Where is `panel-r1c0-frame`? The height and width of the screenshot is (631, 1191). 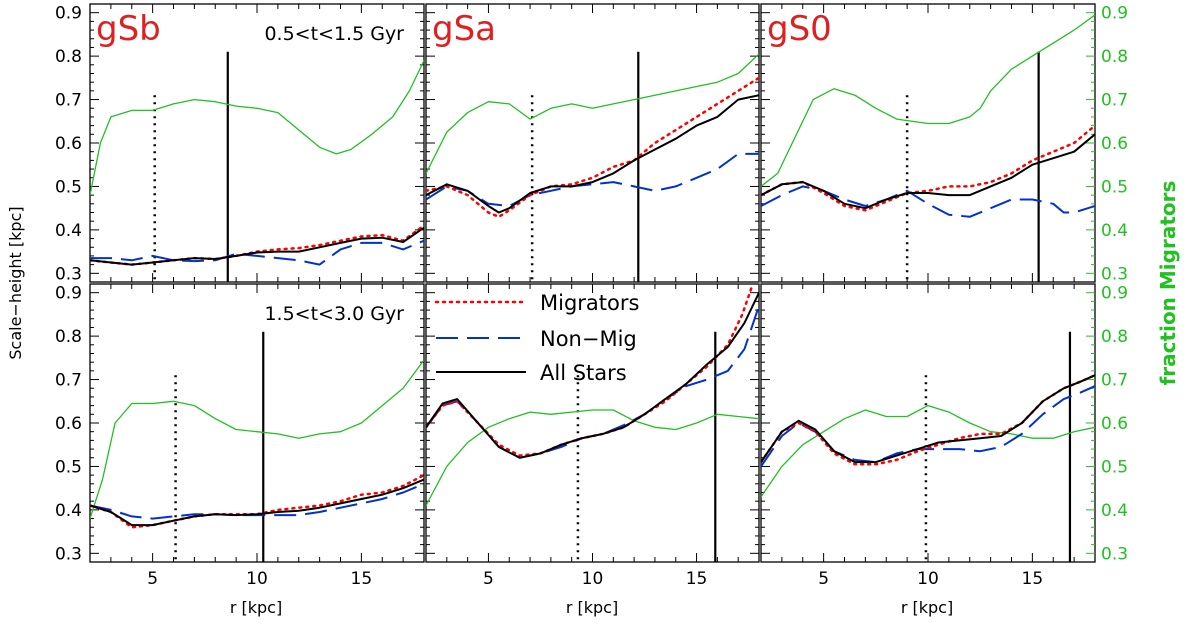
panel-r1c0-frame is located at coordinates (257, 423).